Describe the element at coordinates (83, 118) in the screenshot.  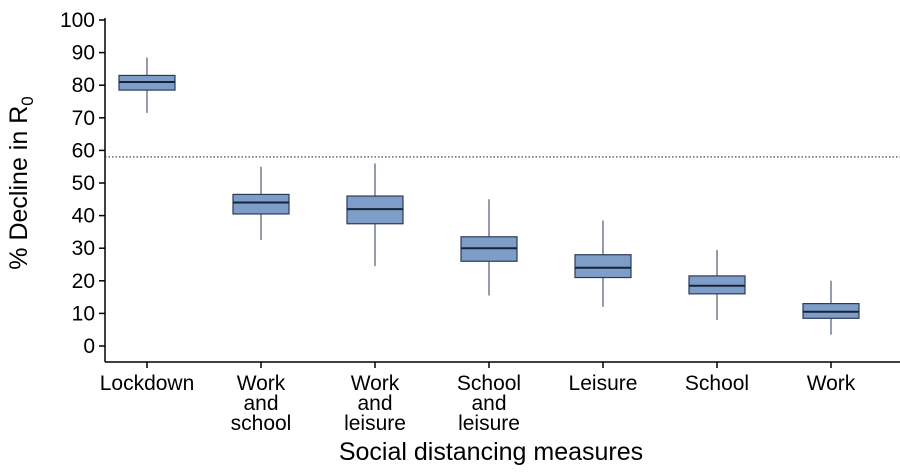
I see `y-tick-label: 70` at that location.